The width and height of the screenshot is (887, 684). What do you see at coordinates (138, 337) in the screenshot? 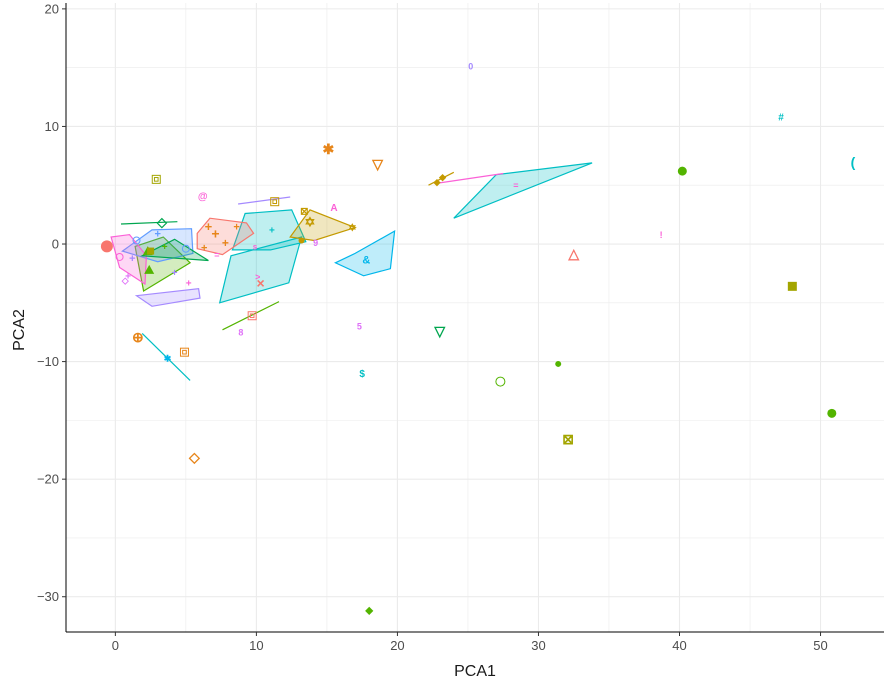
I see `data-point-label: ⊕` at bounding box center [138, 337].